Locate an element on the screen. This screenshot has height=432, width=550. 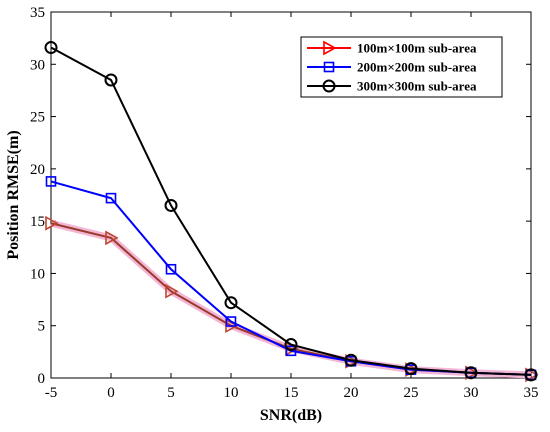
y-tick-label: 35 is located at coordinates (37, 13).